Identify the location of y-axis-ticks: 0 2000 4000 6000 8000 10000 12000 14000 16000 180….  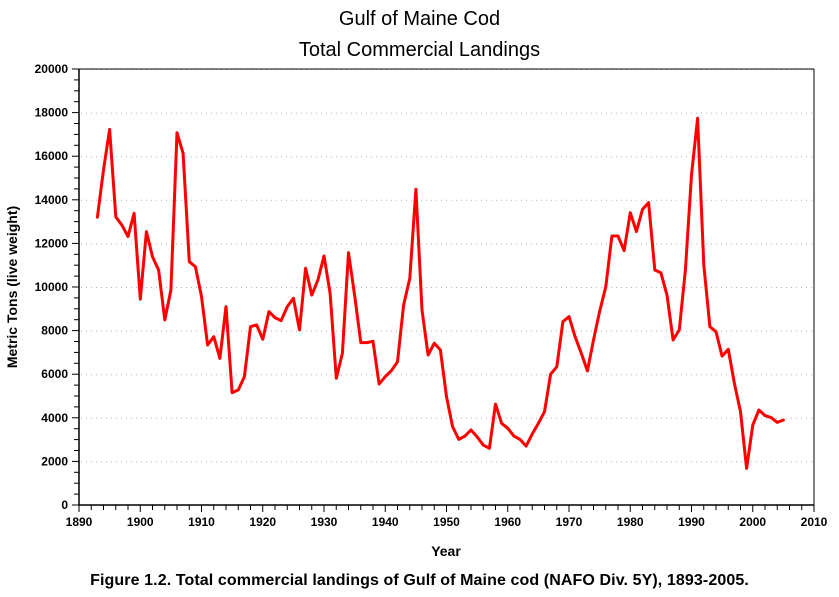
(57, 287).